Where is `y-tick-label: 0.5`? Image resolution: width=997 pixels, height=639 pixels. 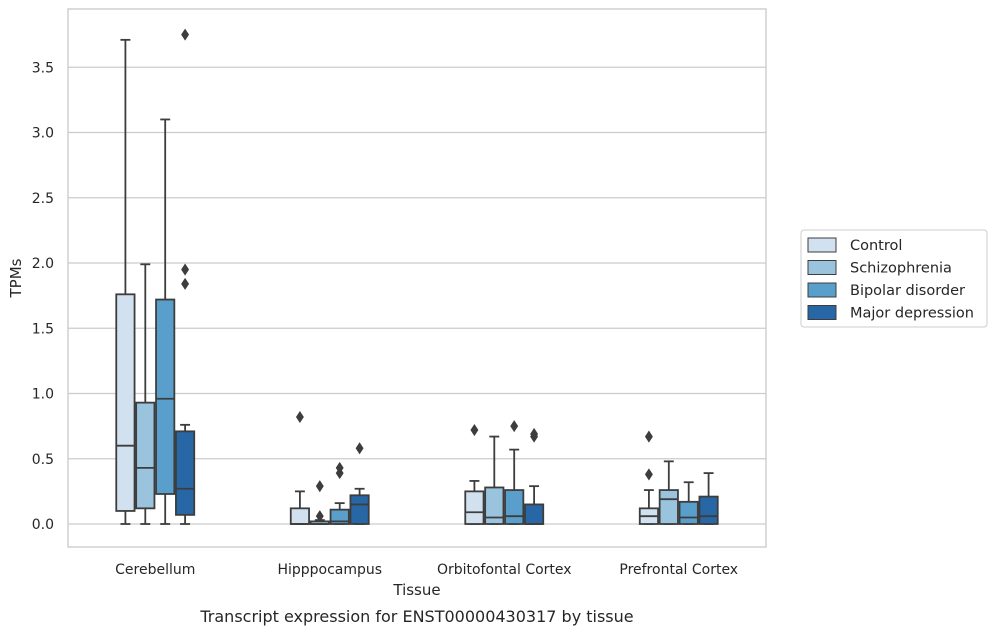
y-tick-label: 0.5 is located at coordinates (43, 460).